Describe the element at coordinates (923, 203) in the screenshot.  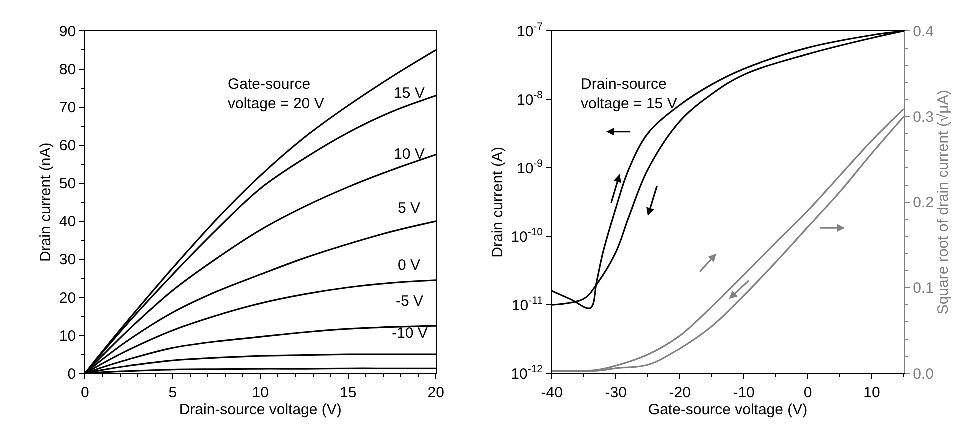
I see `y2-tick-label: 0.2` at that location.